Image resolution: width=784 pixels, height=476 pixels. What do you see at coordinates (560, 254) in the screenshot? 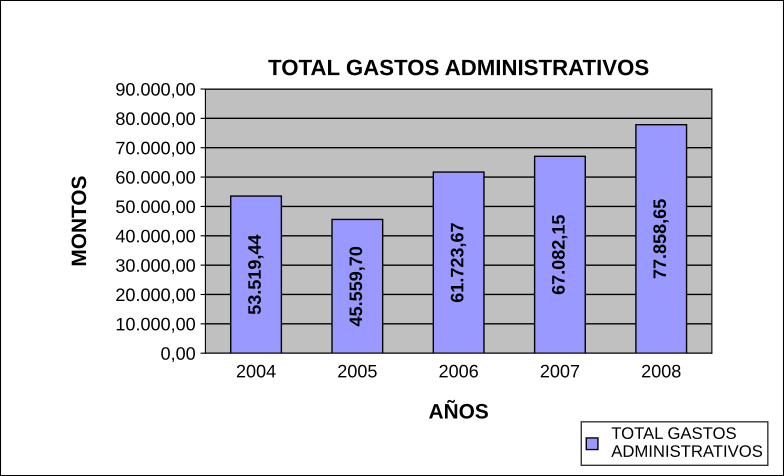
I see `data-label: 67.082,15` at bounding box center [560, 254].